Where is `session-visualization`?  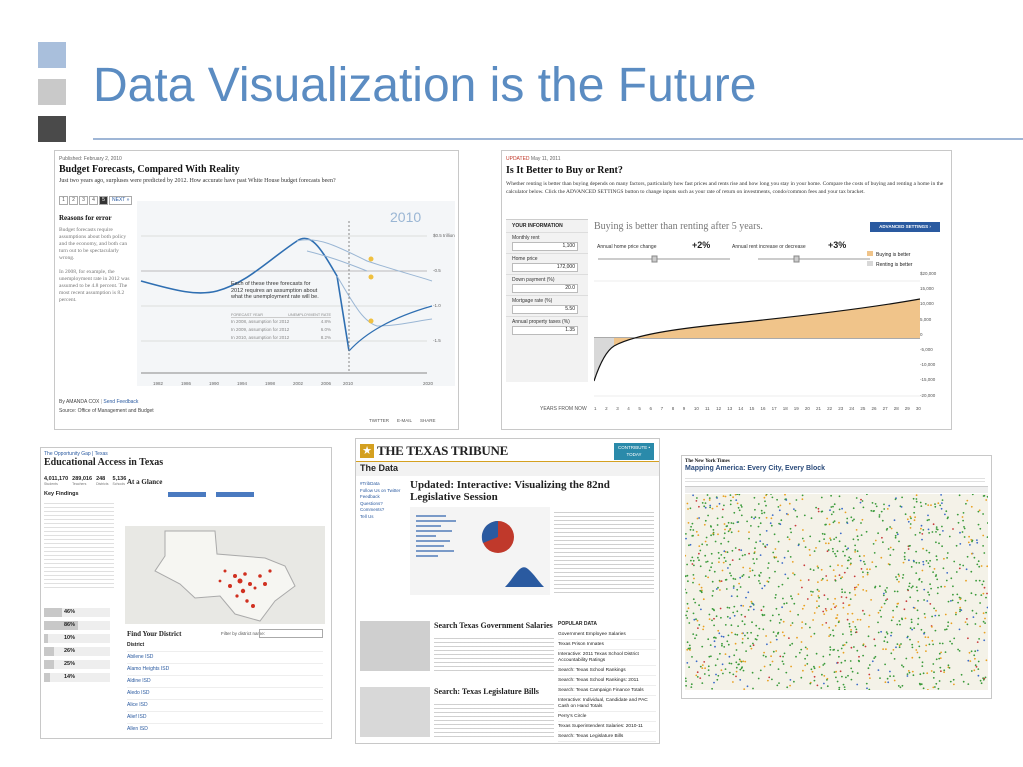 session-visualization is located at coordinates (480, 551).